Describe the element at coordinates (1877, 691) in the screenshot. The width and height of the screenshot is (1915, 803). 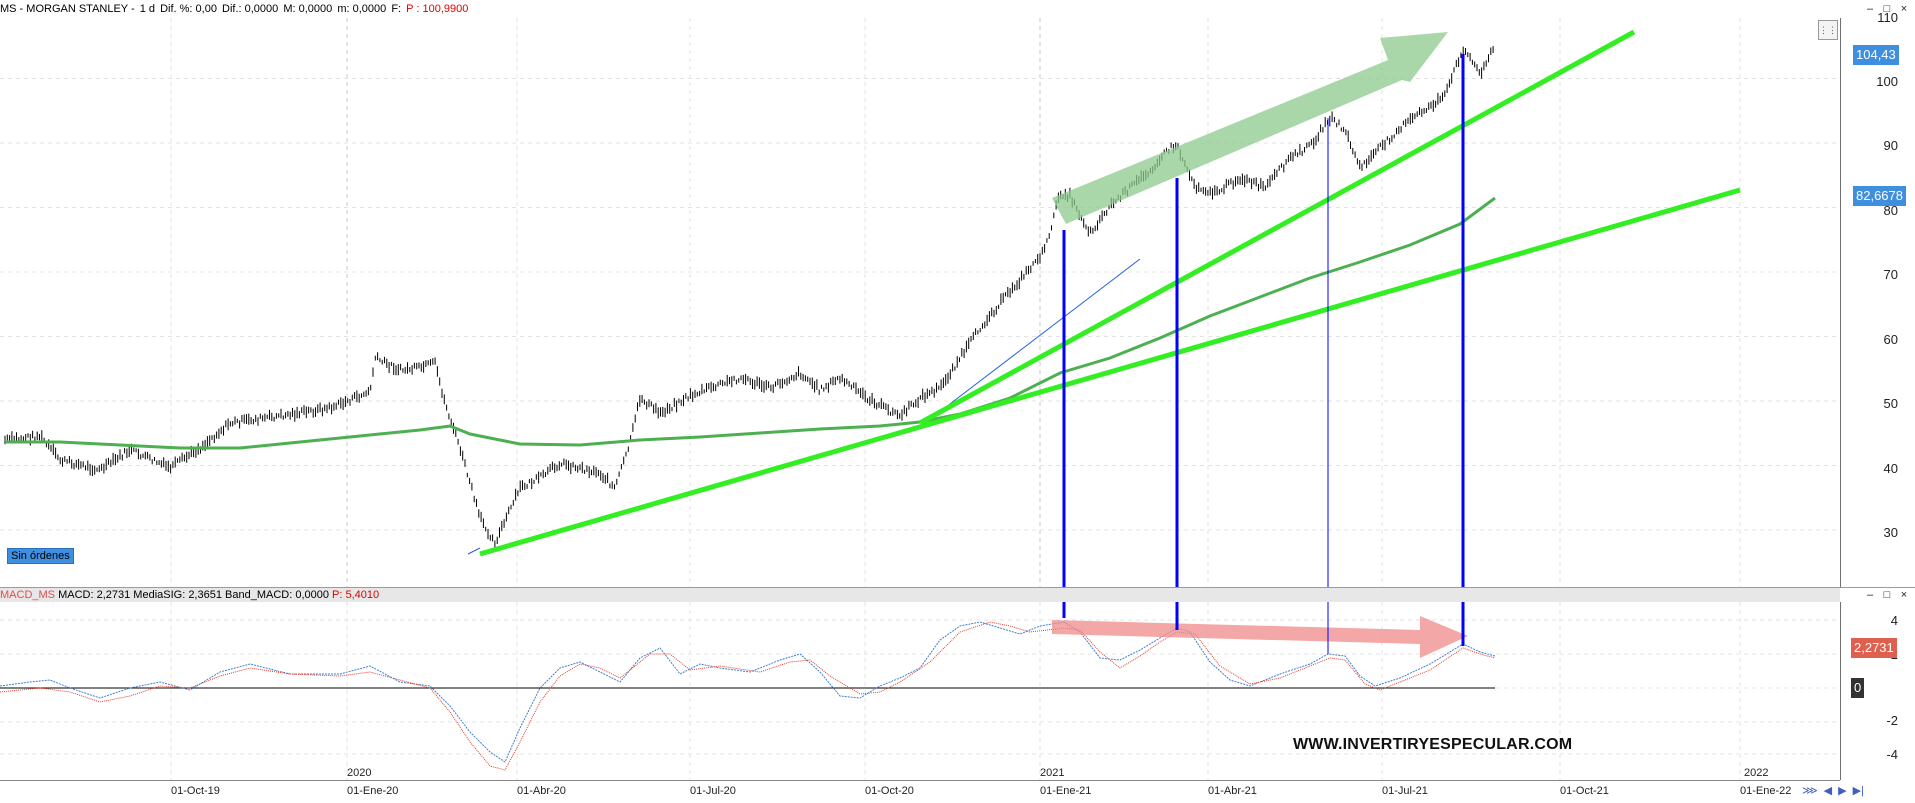
I see `macd-axis: 4 2 -2 -4 2,2731 0` at that location.